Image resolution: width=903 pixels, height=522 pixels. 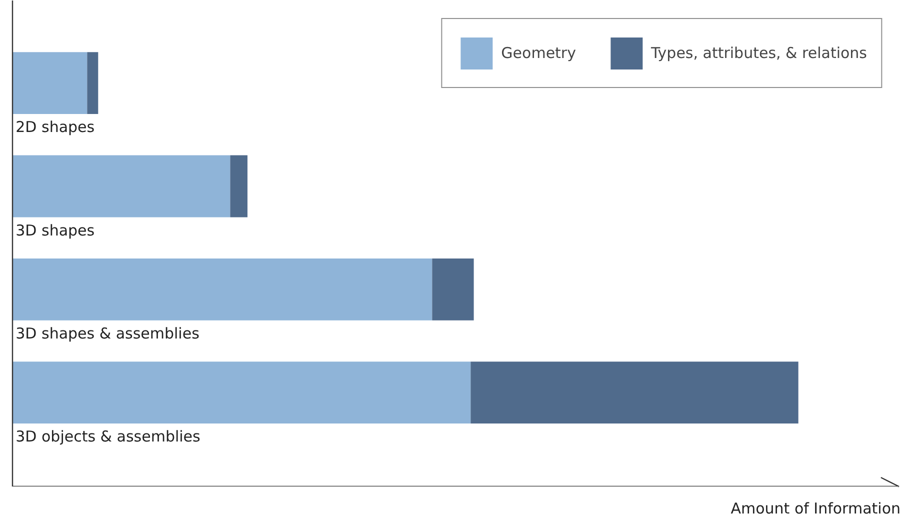 I want to click on y-tick-label: 3D shapes, so click(x=55, y=230).